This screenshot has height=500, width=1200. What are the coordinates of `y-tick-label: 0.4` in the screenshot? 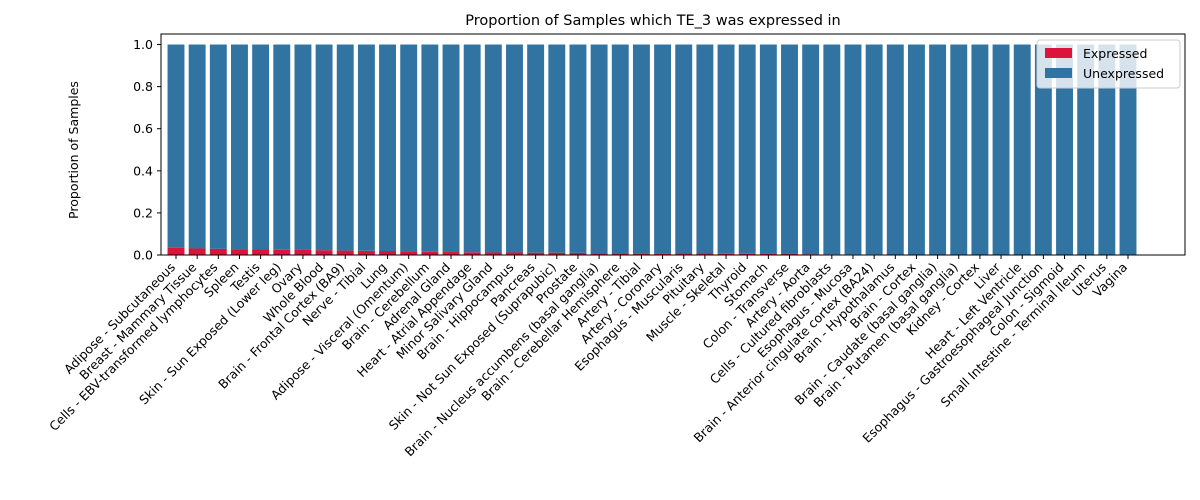 It's located at (143, 170).